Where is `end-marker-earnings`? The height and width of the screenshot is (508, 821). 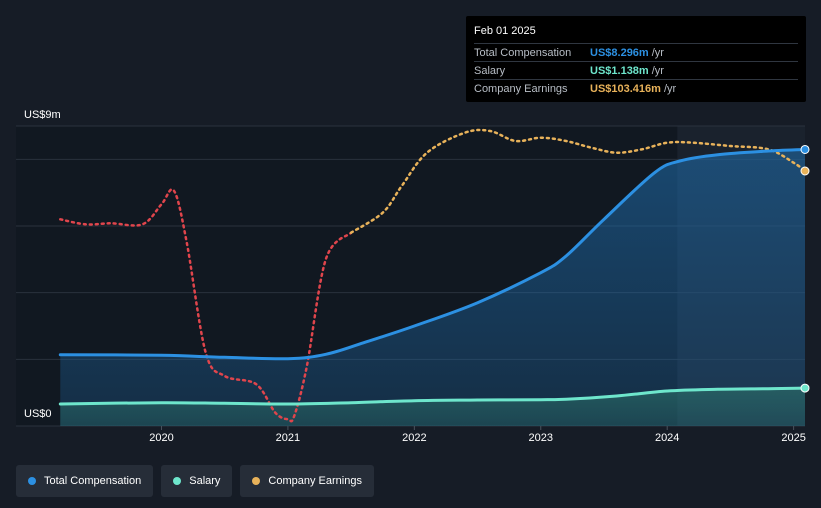
end-marker-earnings is located at coordinates (805, 171).